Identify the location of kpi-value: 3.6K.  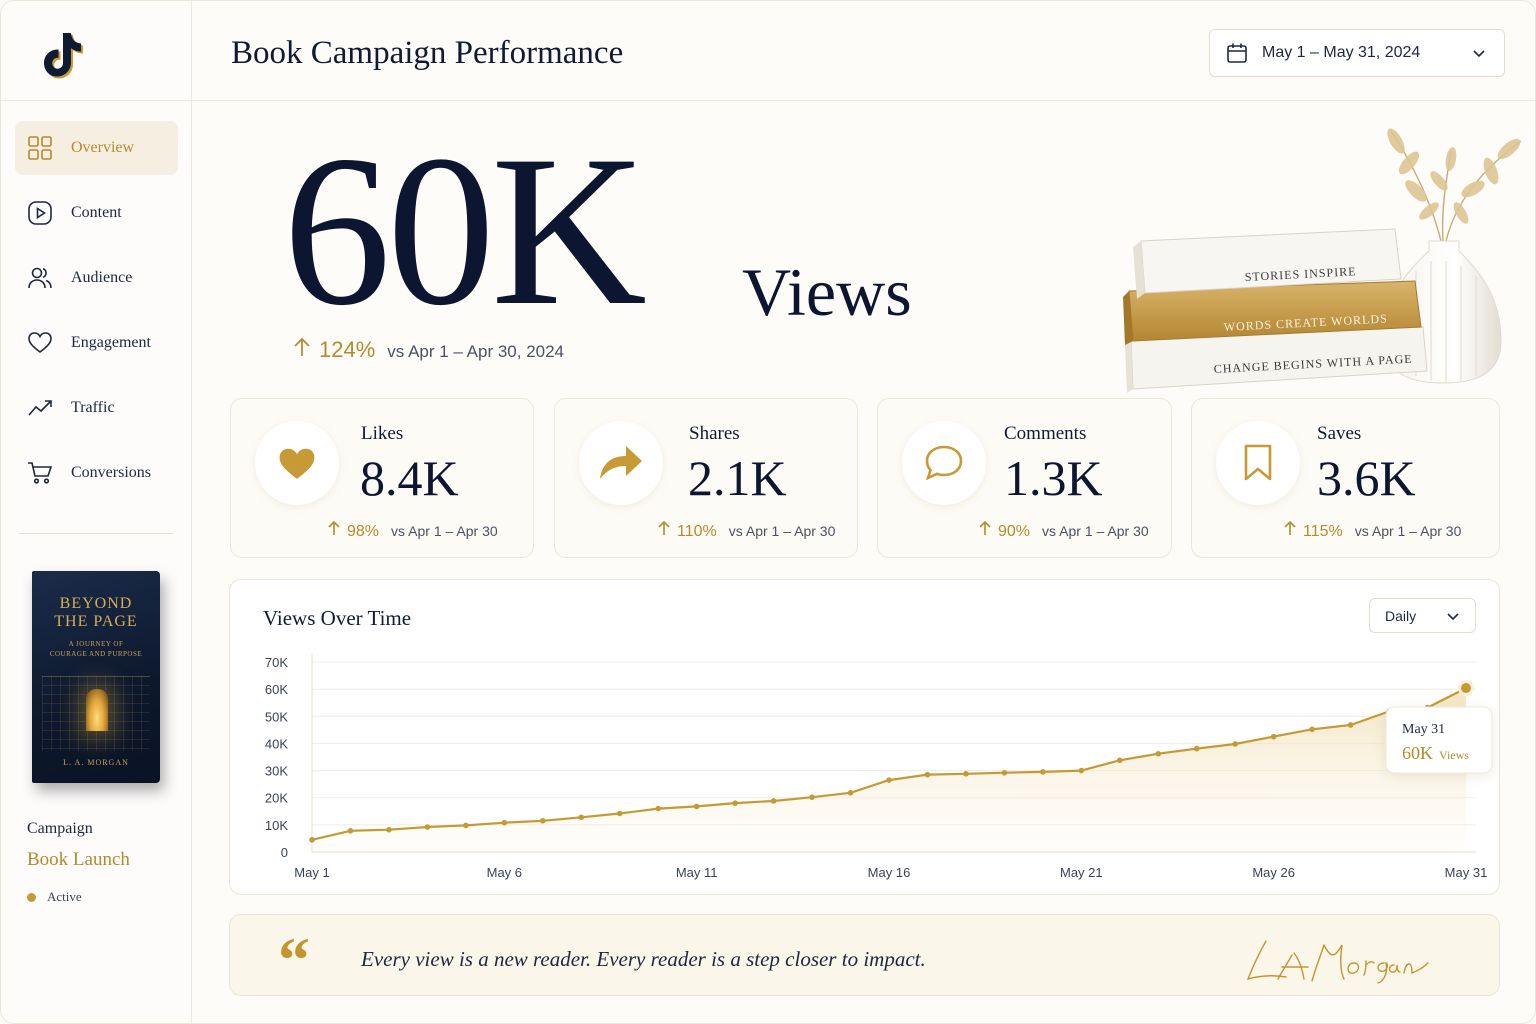
(1366, 478).